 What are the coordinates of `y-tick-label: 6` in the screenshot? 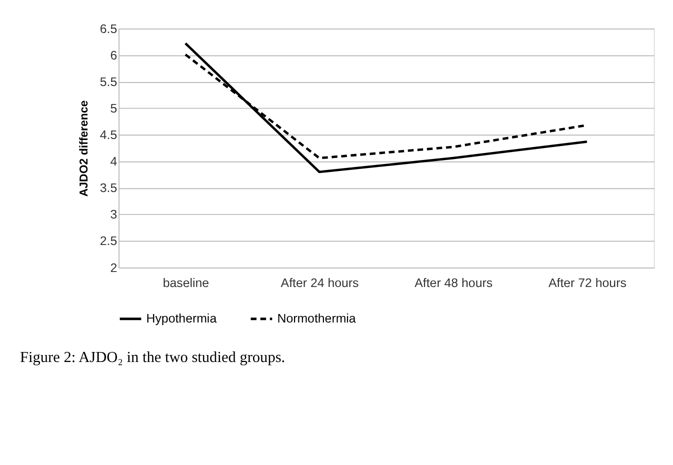 It's located at (114, 55).